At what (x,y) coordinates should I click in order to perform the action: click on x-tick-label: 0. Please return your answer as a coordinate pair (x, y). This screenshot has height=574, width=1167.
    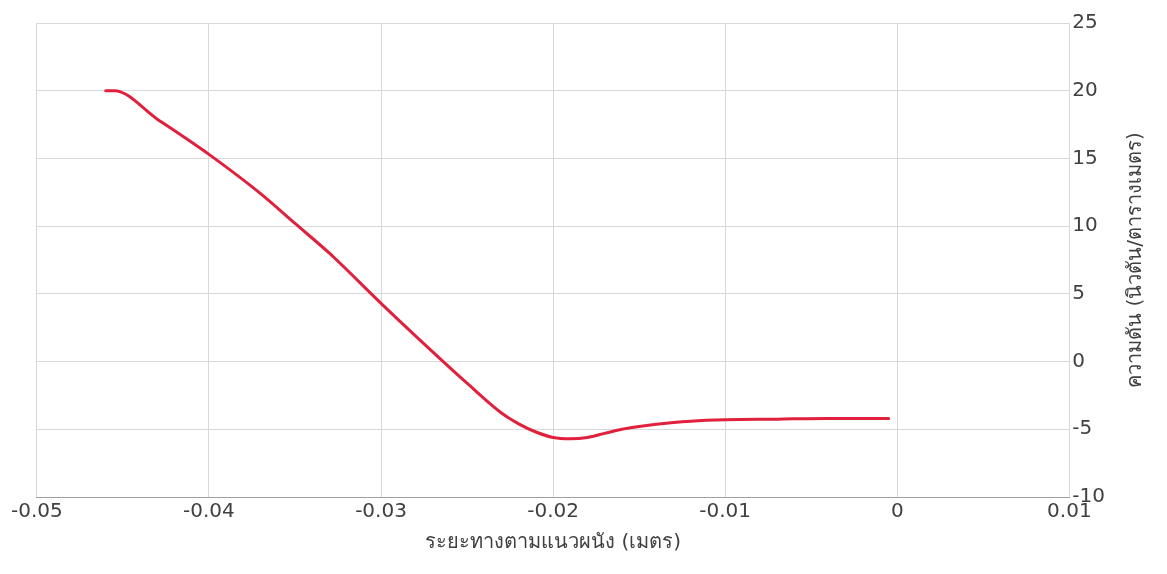
    Looking at the image, I should click on (897, 510).